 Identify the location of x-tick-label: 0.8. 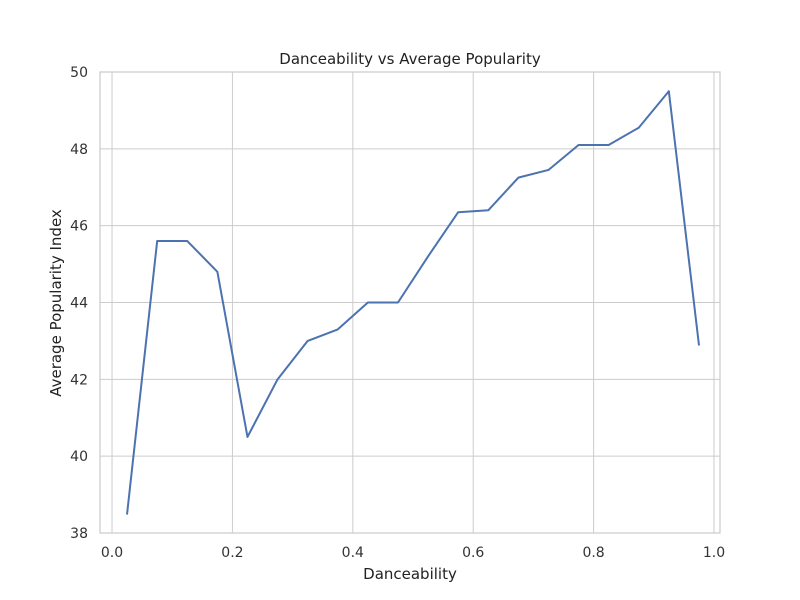
(593, 553).